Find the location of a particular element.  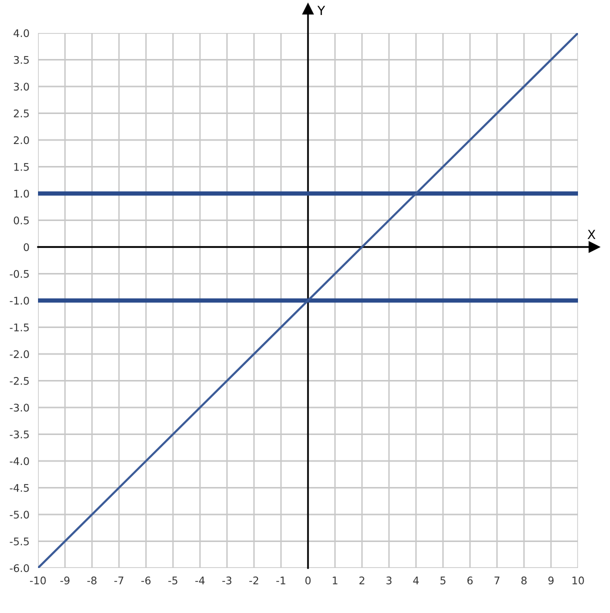

x-tick-label: -2 is located at coordinates (253, 580).